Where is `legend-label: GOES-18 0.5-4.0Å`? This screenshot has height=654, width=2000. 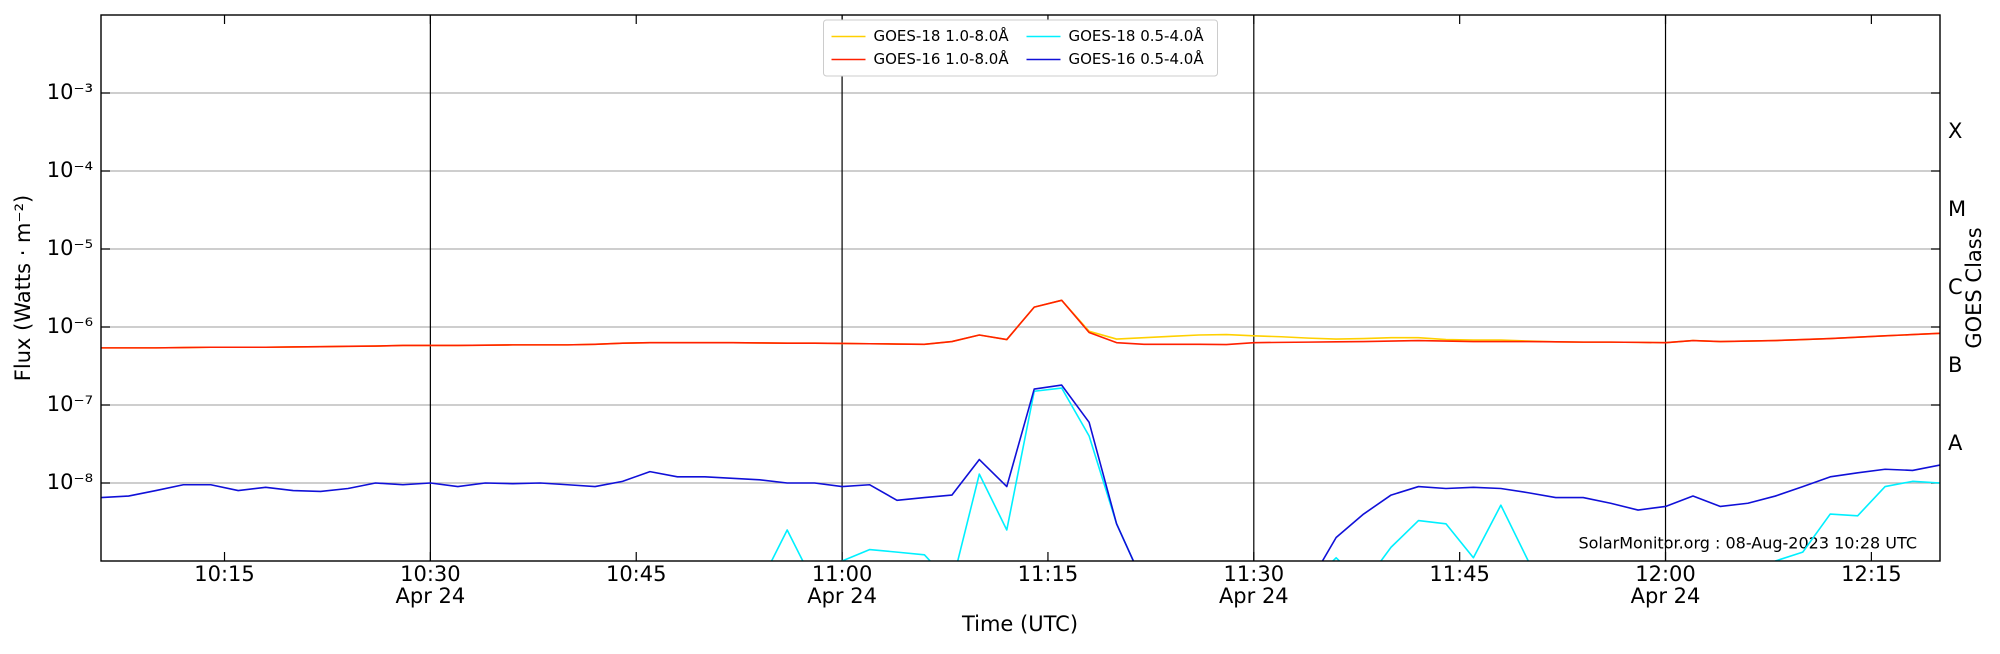 legend-label: GOES-18 0.5-4.0Å is located at coordinates (1137, 35).